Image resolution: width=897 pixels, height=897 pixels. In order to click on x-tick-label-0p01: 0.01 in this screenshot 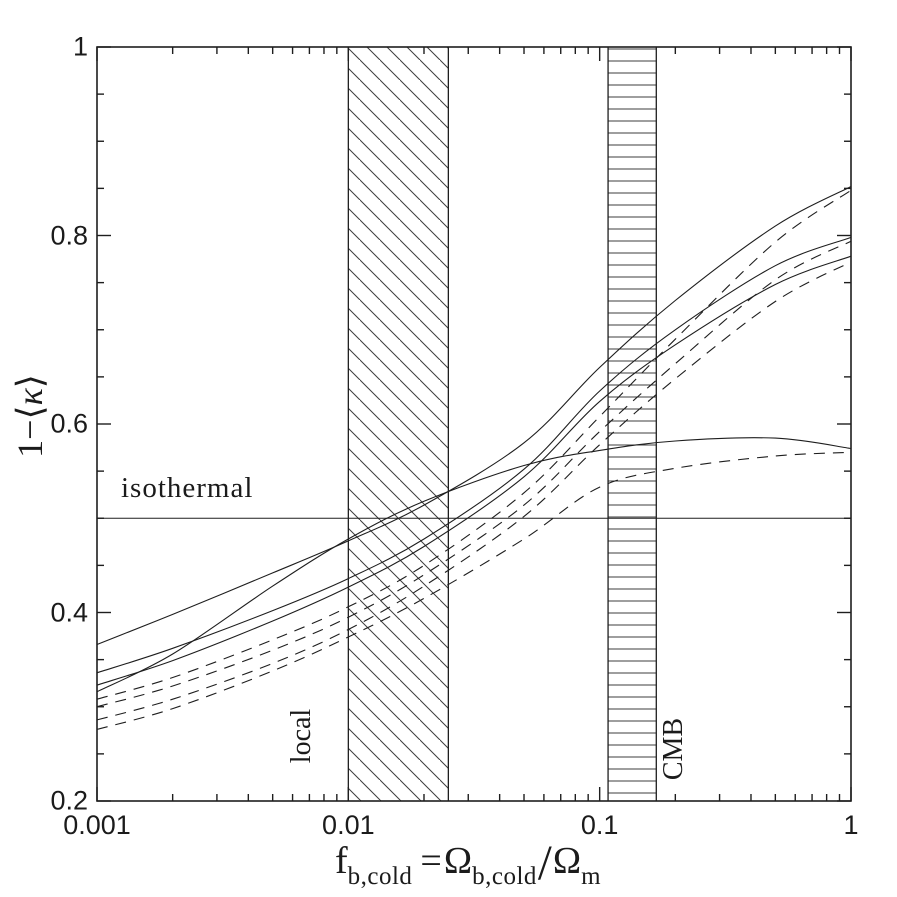, I will do `click(348, 825)`.